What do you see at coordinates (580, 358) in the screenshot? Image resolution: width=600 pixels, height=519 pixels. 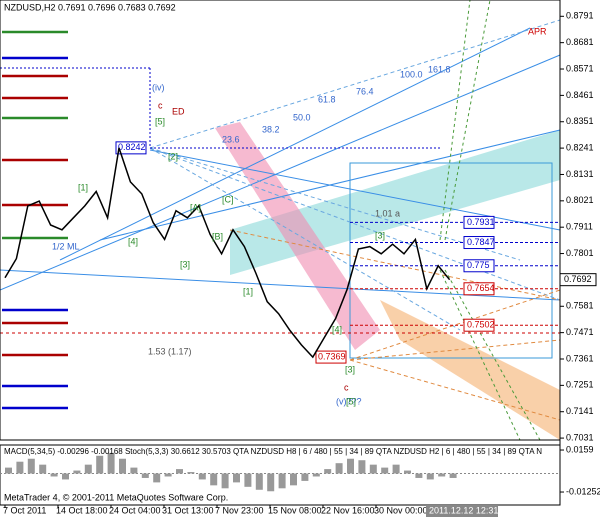 I see `y-tick-label: 0.7361` at bounding box center [580, 358].